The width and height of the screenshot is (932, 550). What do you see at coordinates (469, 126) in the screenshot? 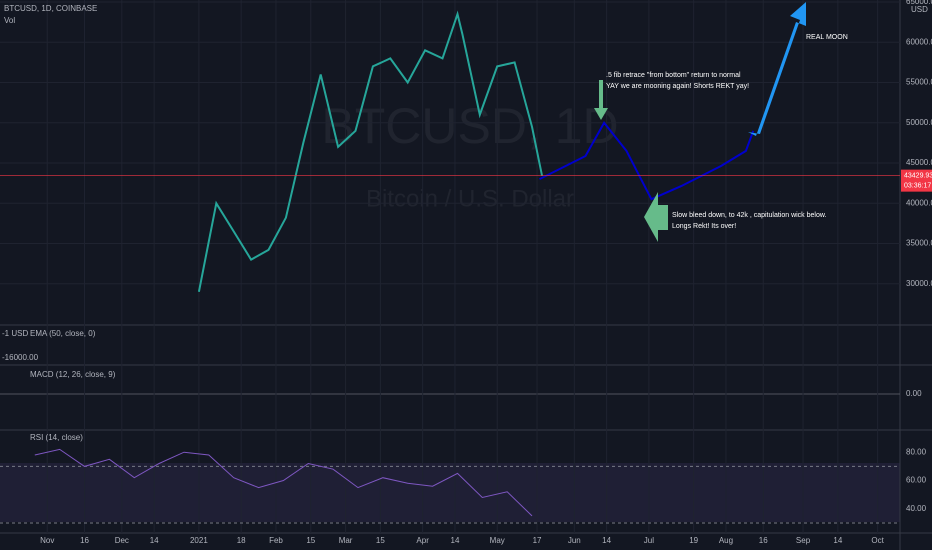
I see `watermark-symbol: BTCUSD, 1D` at bounding box center [469, 126].